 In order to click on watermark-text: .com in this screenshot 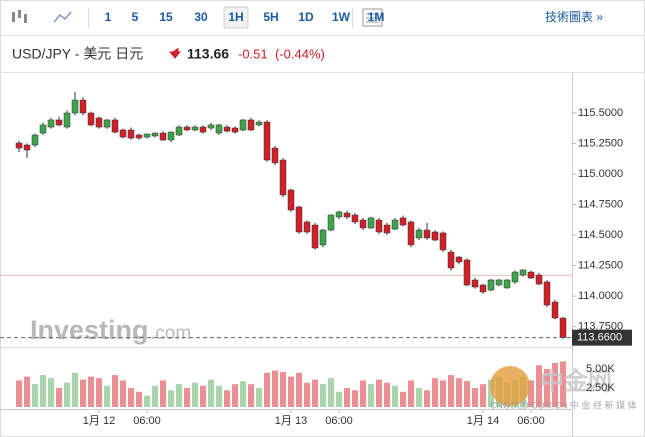, I will do `click(170, 333)`.